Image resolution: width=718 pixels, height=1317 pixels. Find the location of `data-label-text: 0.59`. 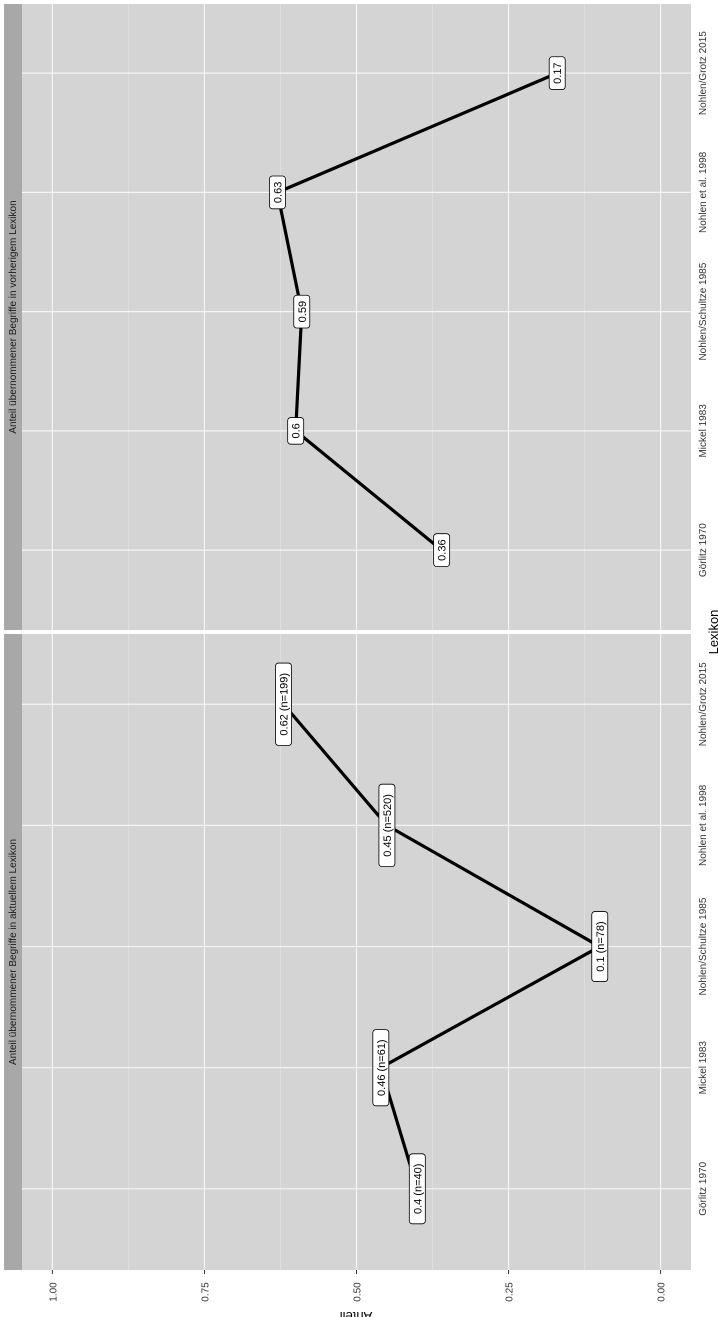

data-label-text: 0.59 is located at coordinates (303, 311).